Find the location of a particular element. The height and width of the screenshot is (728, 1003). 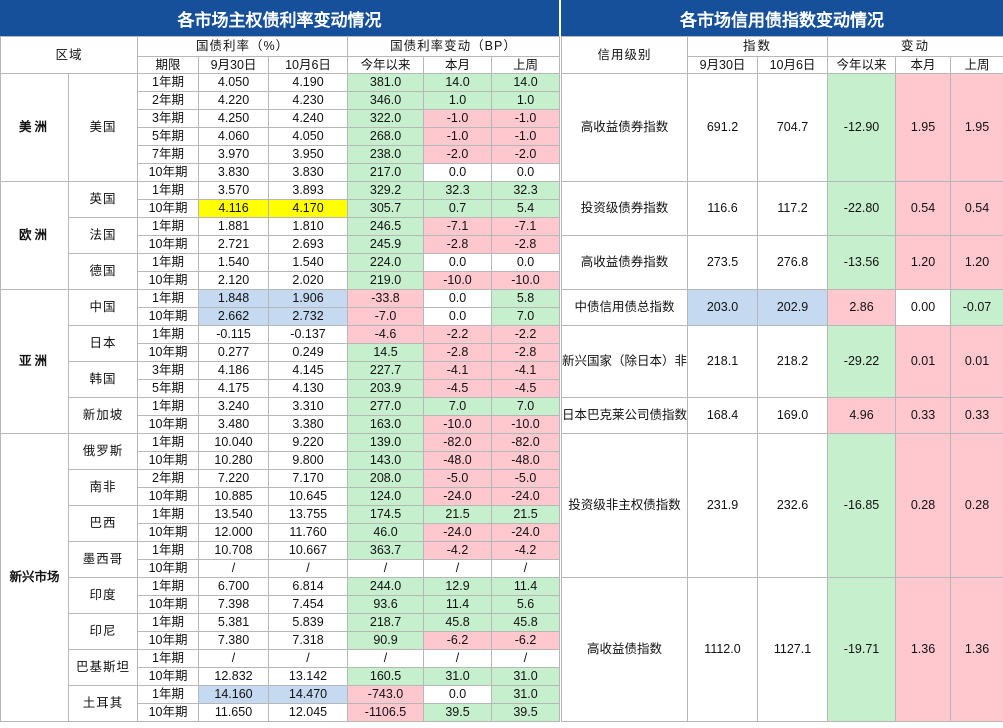

table-row: 日本 1年期 -0.115 -0.137 -4.6 -2.2 -2.2 is located at coordinates (281, 343).